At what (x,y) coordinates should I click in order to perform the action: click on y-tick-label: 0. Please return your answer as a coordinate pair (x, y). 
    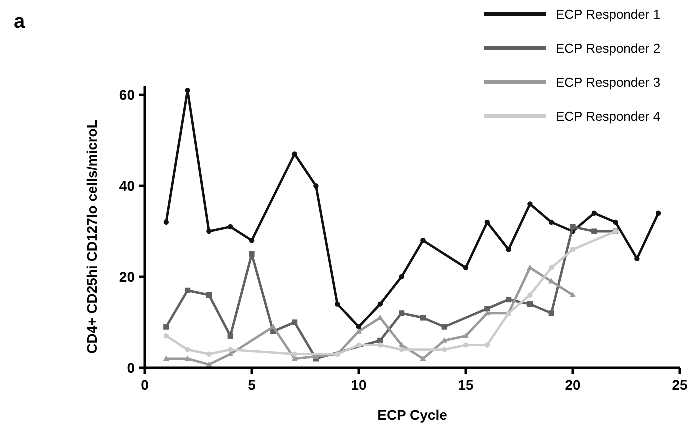
    Looking at the image, I should click on (131, 368).